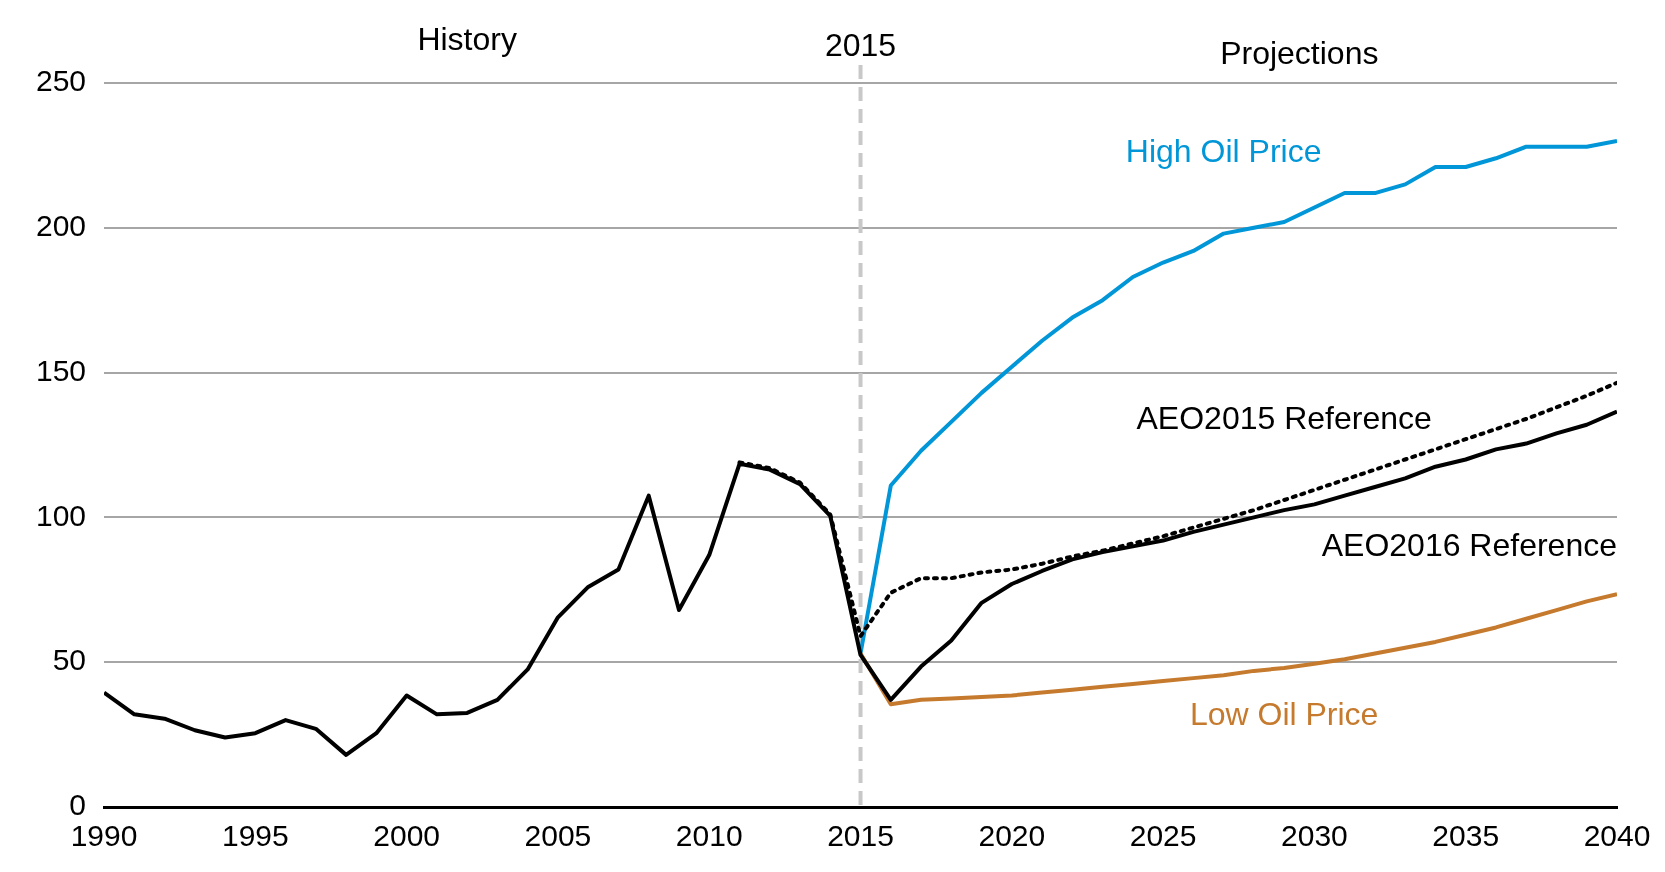  Describe the element at coordinates (1012, 836) in the screenshot. I see `x-tick-label: 2020` at that location.